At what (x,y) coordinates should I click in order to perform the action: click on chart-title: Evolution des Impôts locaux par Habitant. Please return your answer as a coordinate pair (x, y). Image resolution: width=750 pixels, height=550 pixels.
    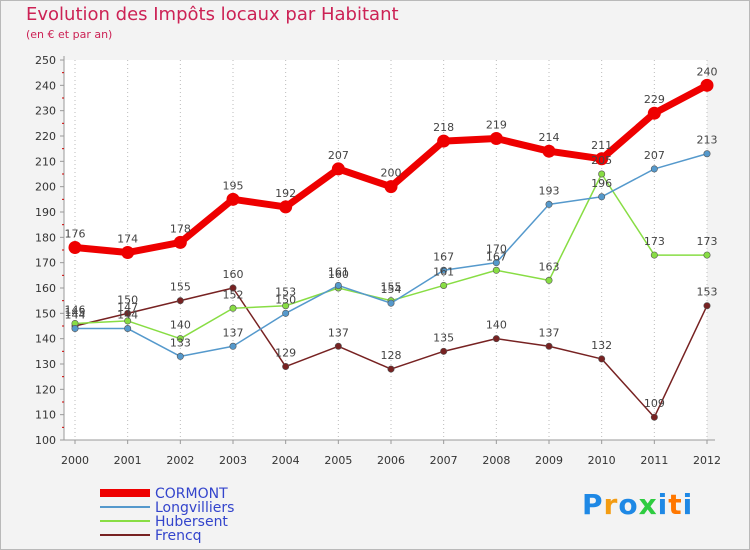
    Looking at the image, I should click on (212, 14).